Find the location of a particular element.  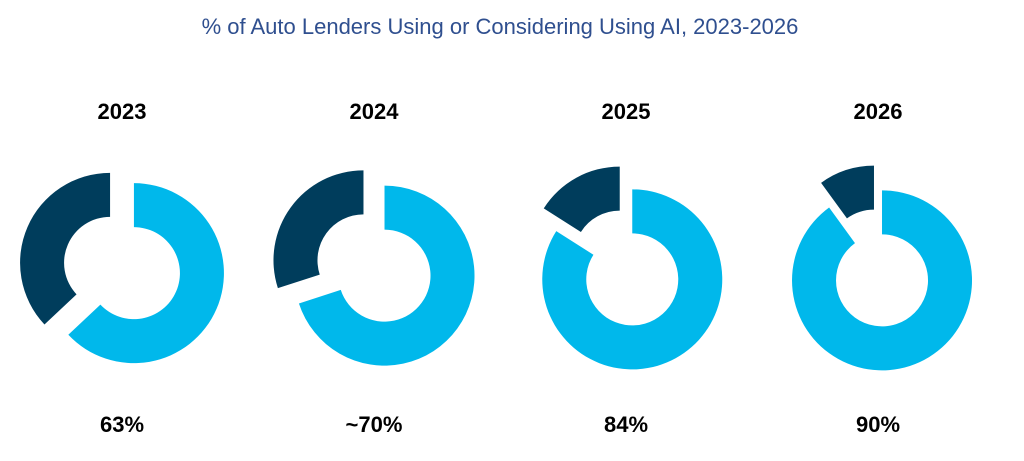

value-label-2026: 90% is located at coordinates (878, 424).